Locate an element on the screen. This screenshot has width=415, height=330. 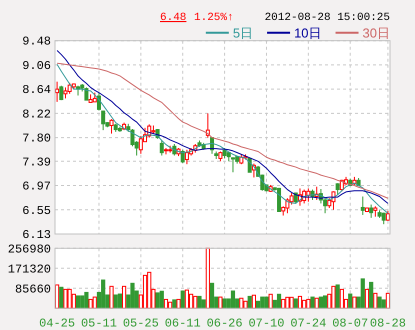
x-tick-label: 07-24 is located at coordinates (308, 323).